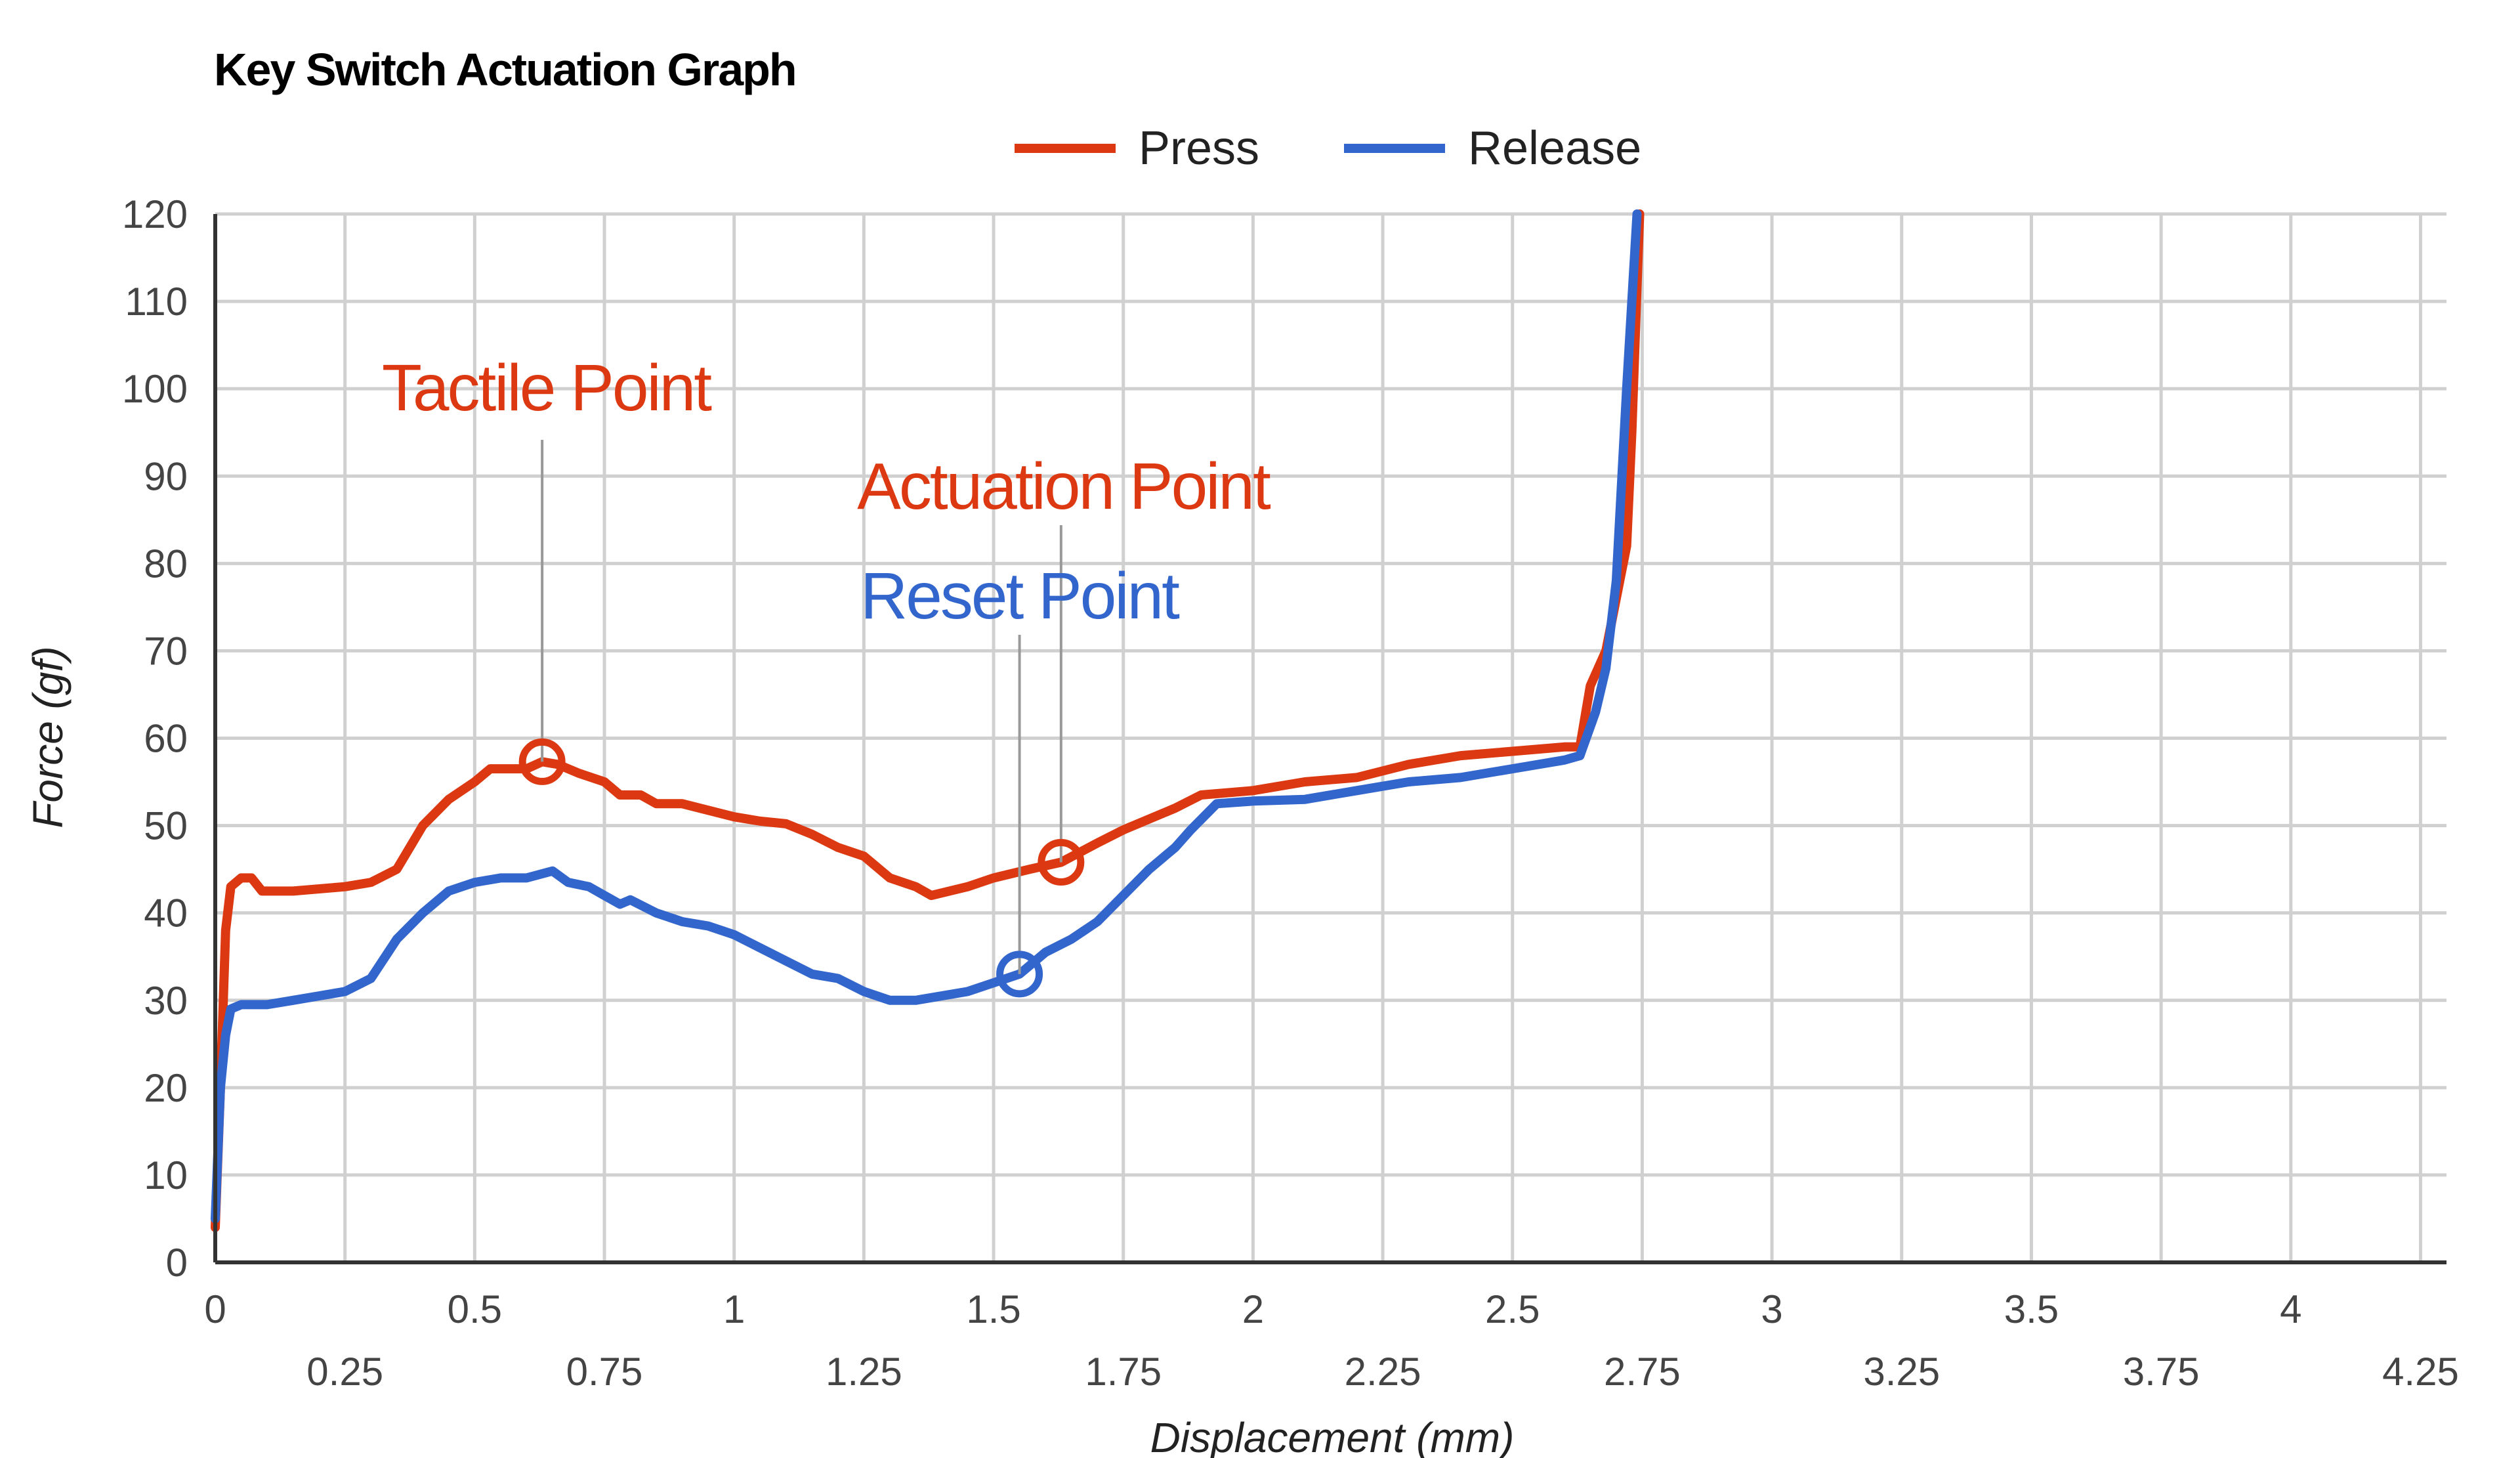 This screenshot has width=2520, height=1458. I want to click on y-tick-label: 50, so click(166, 826).